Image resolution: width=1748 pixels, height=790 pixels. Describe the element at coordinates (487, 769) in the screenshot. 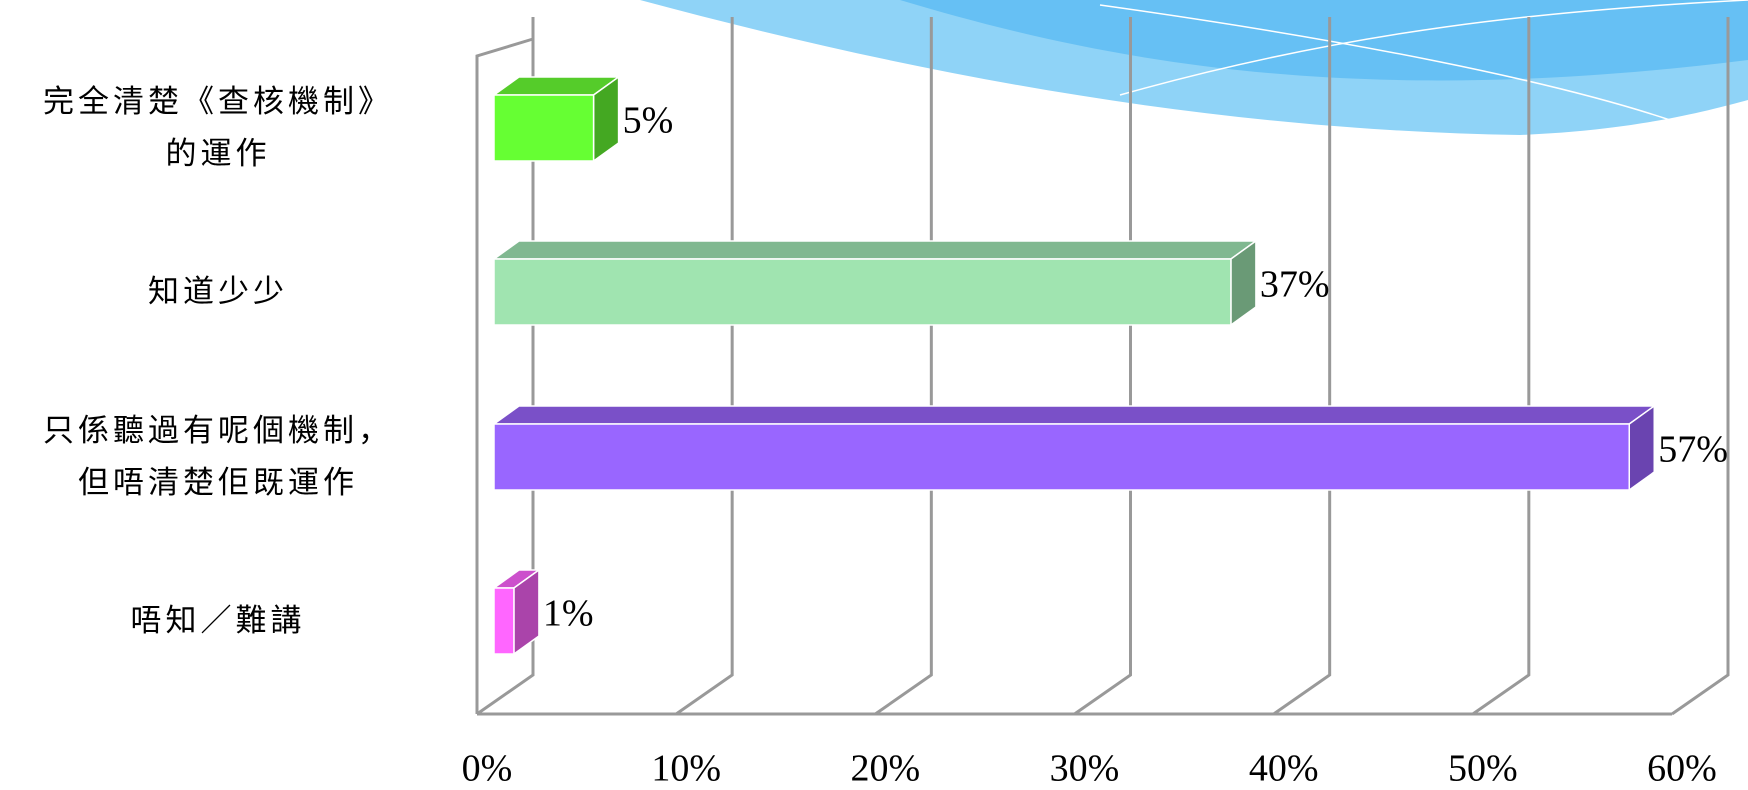

I see `x-tick-label: 0%` at that location.